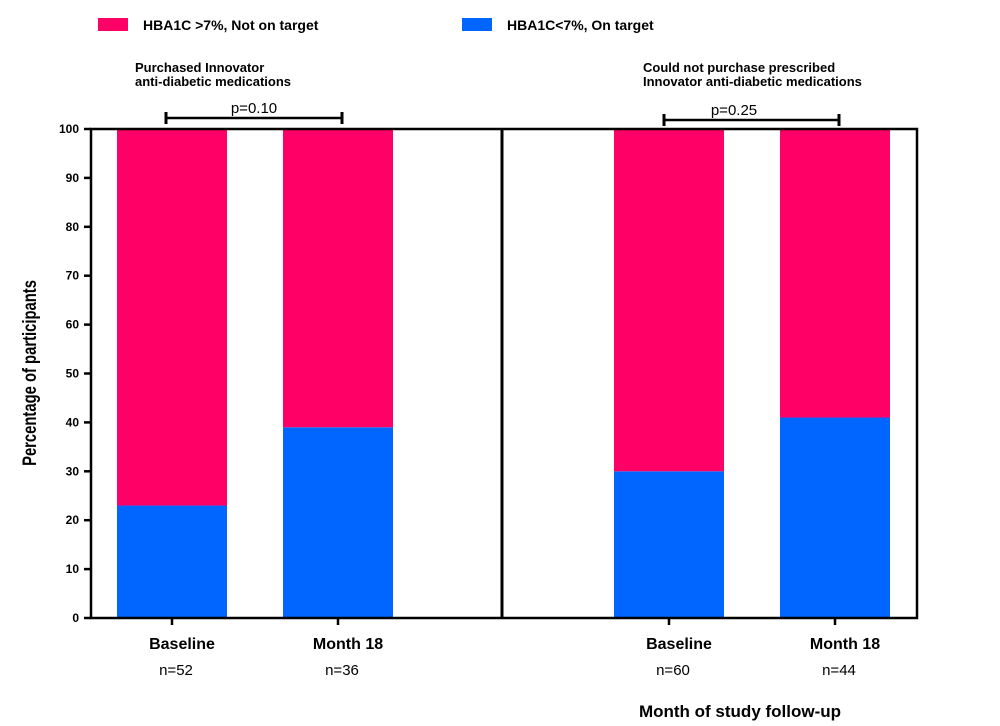  What do you see at coordinates (835, 273) in the screenshot?
I see `bar-panel-2-month-18-not-on-target` at bounding box center [835, 273].